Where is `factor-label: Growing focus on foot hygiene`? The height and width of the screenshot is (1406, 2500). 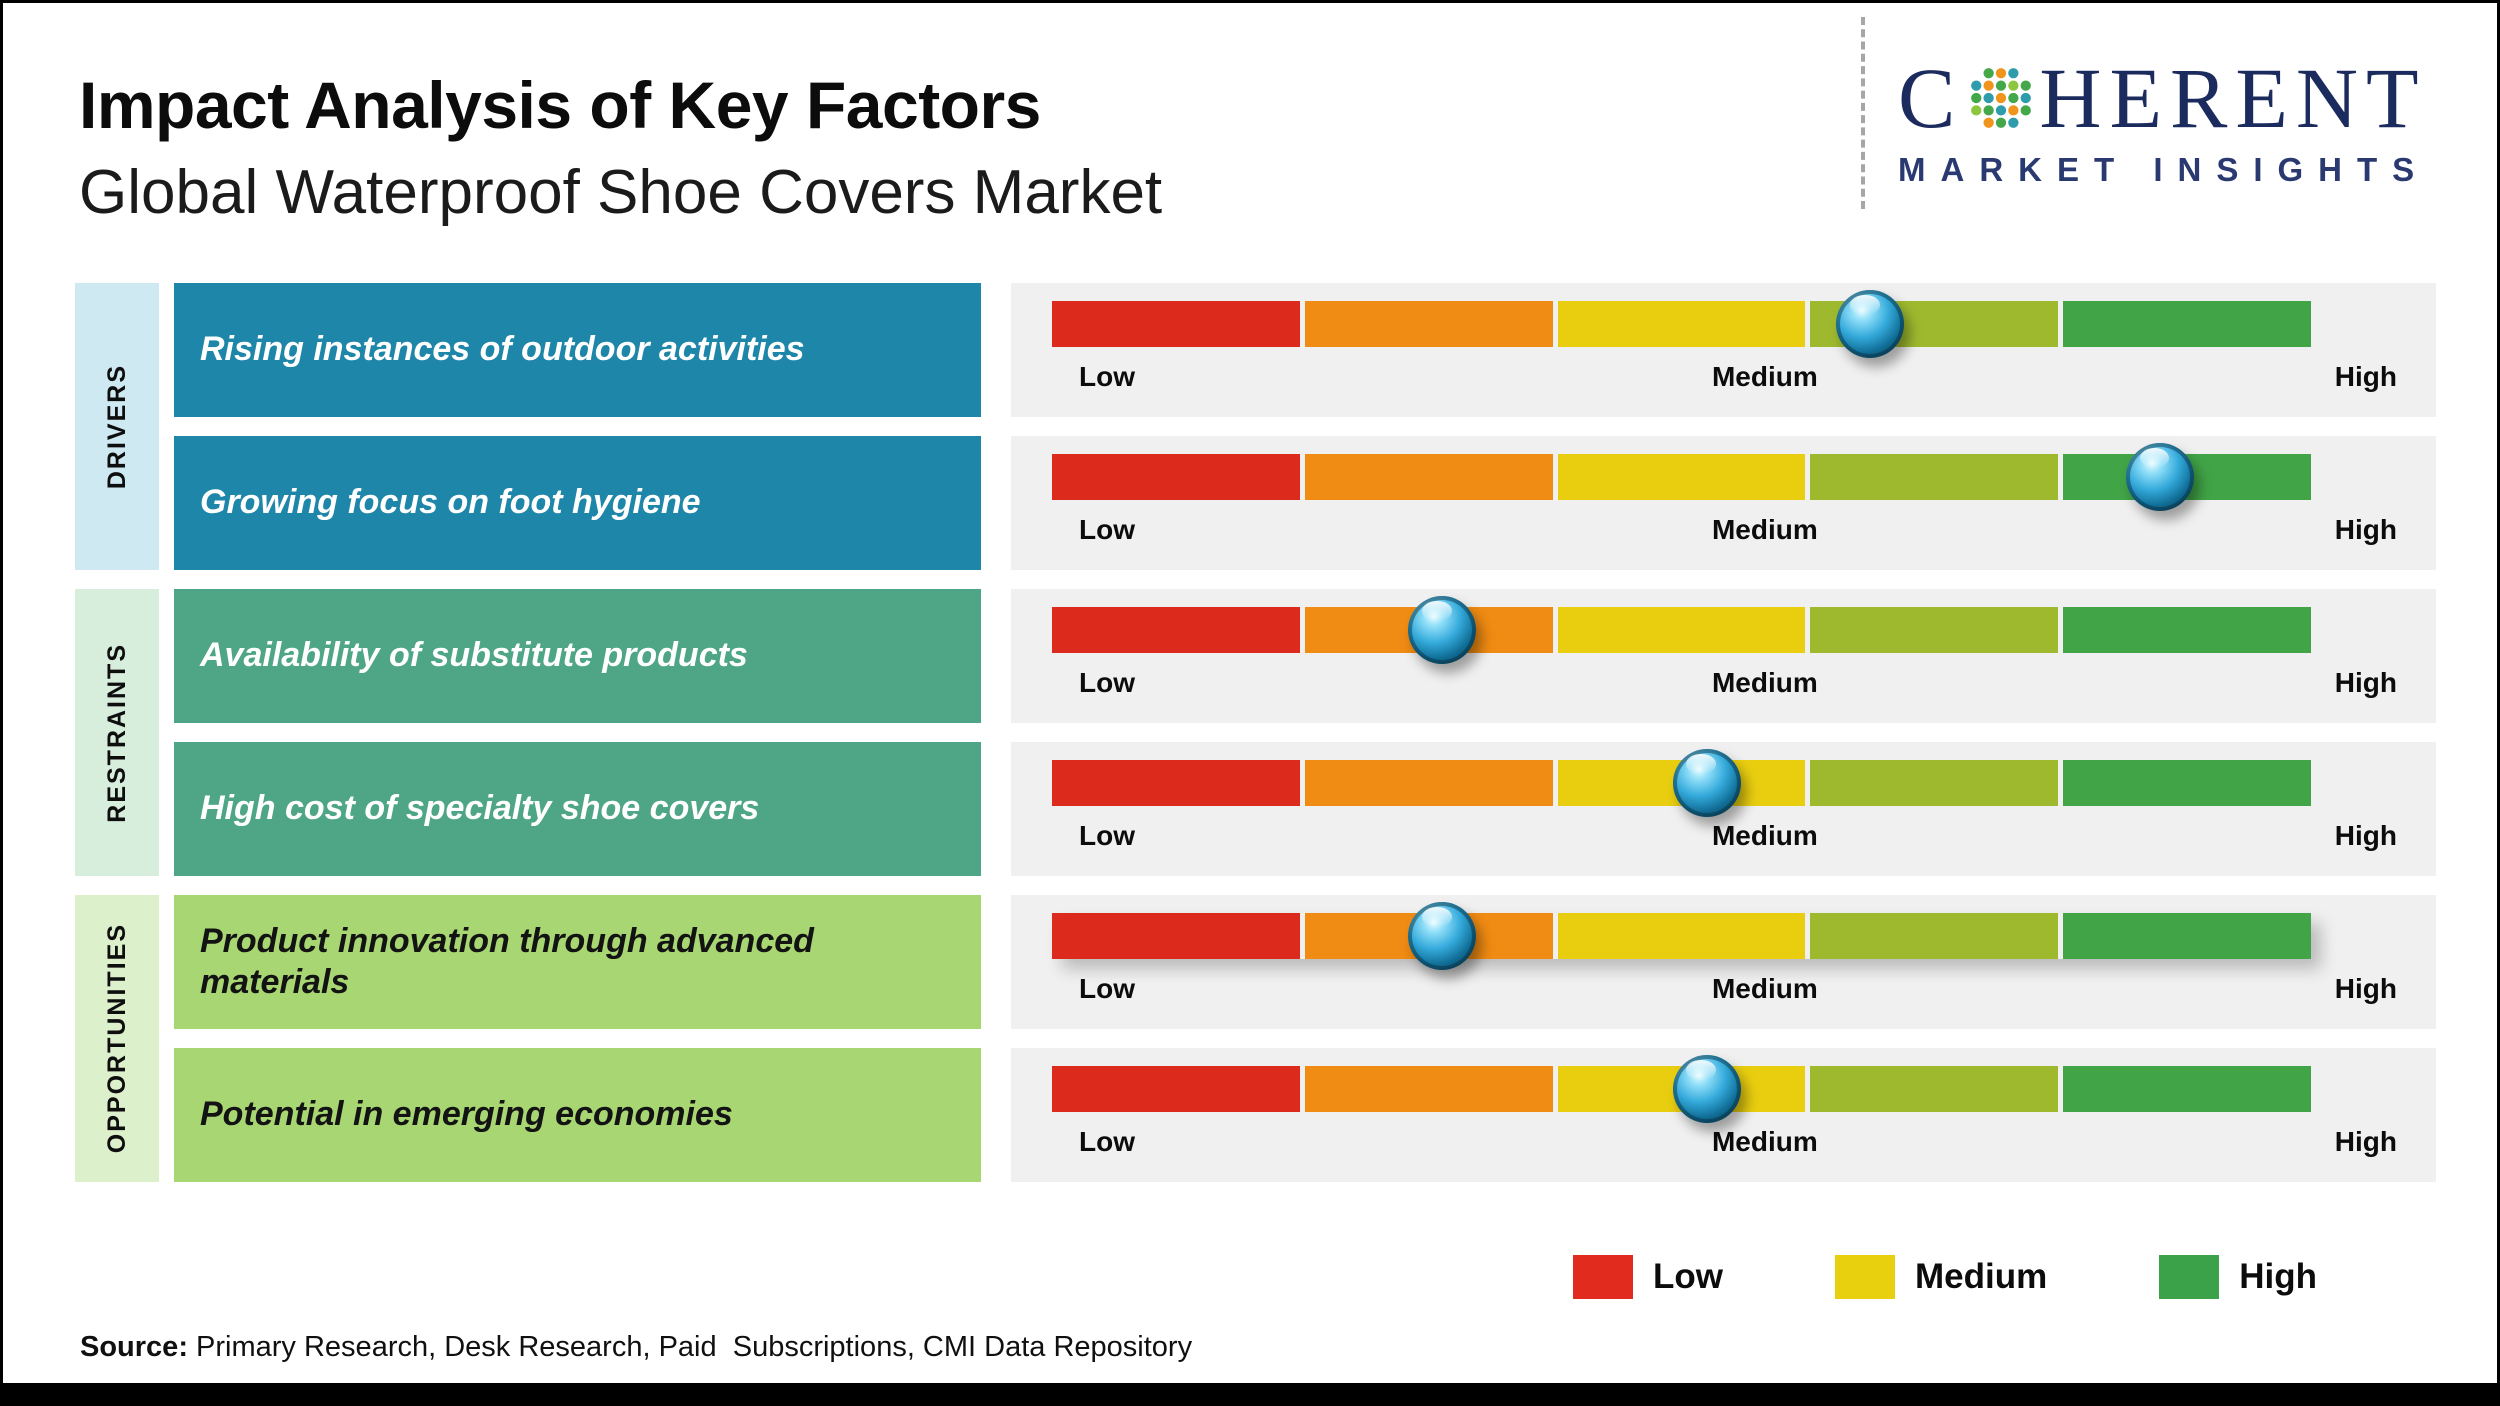
factor-label: Growing focus on foot hygiene is located at coordinates (450, 502).